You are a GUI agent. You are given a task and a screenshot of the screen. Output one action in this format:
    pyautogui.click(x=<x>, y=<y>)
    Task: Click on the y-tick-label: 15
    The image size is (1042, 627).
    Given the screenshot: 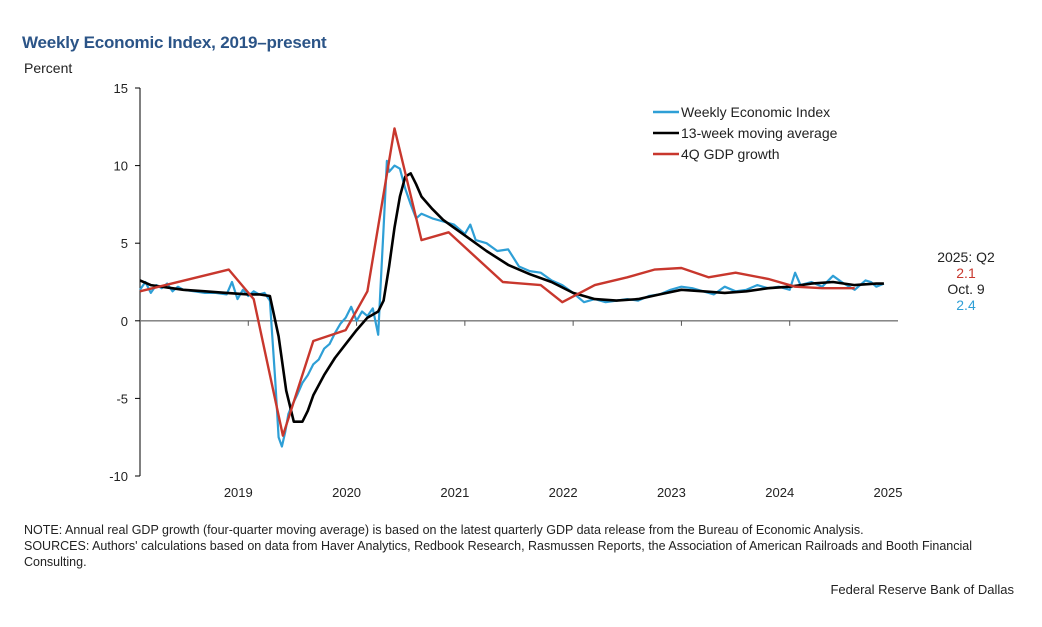 What is the action you would take?
    pyautogui.click(x=121, y=88)
    